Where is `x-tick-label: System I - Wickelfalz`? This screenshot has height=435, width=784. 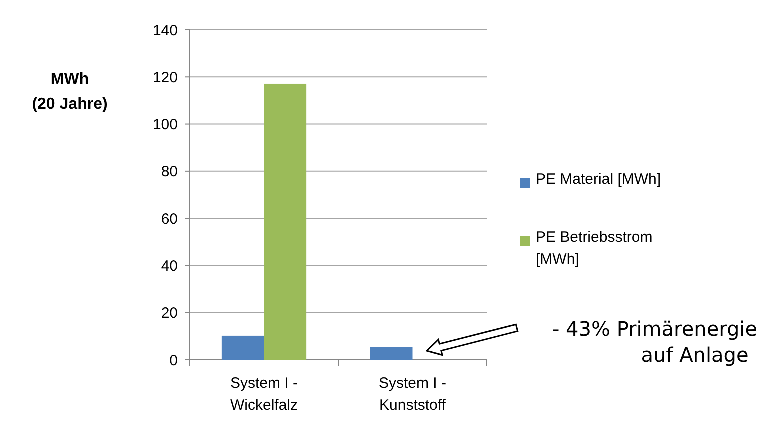
x-tick-label: System I - Wickelfalz is located at coordinates (264, 394).